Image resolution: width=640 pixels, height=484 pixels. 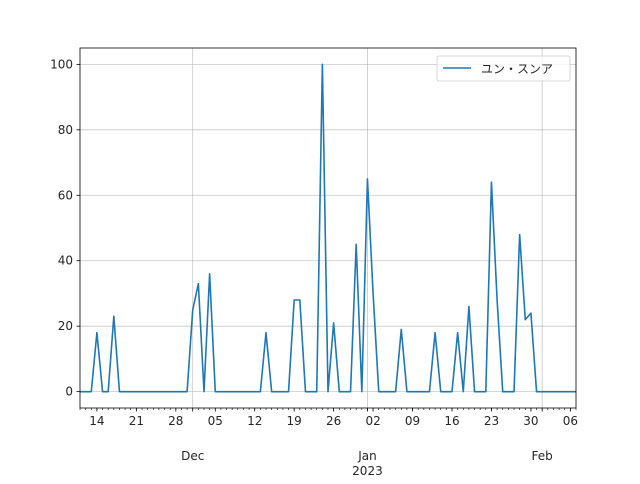 I want to click on legend-label: ユン・スンア, so click(x=517, y=69).